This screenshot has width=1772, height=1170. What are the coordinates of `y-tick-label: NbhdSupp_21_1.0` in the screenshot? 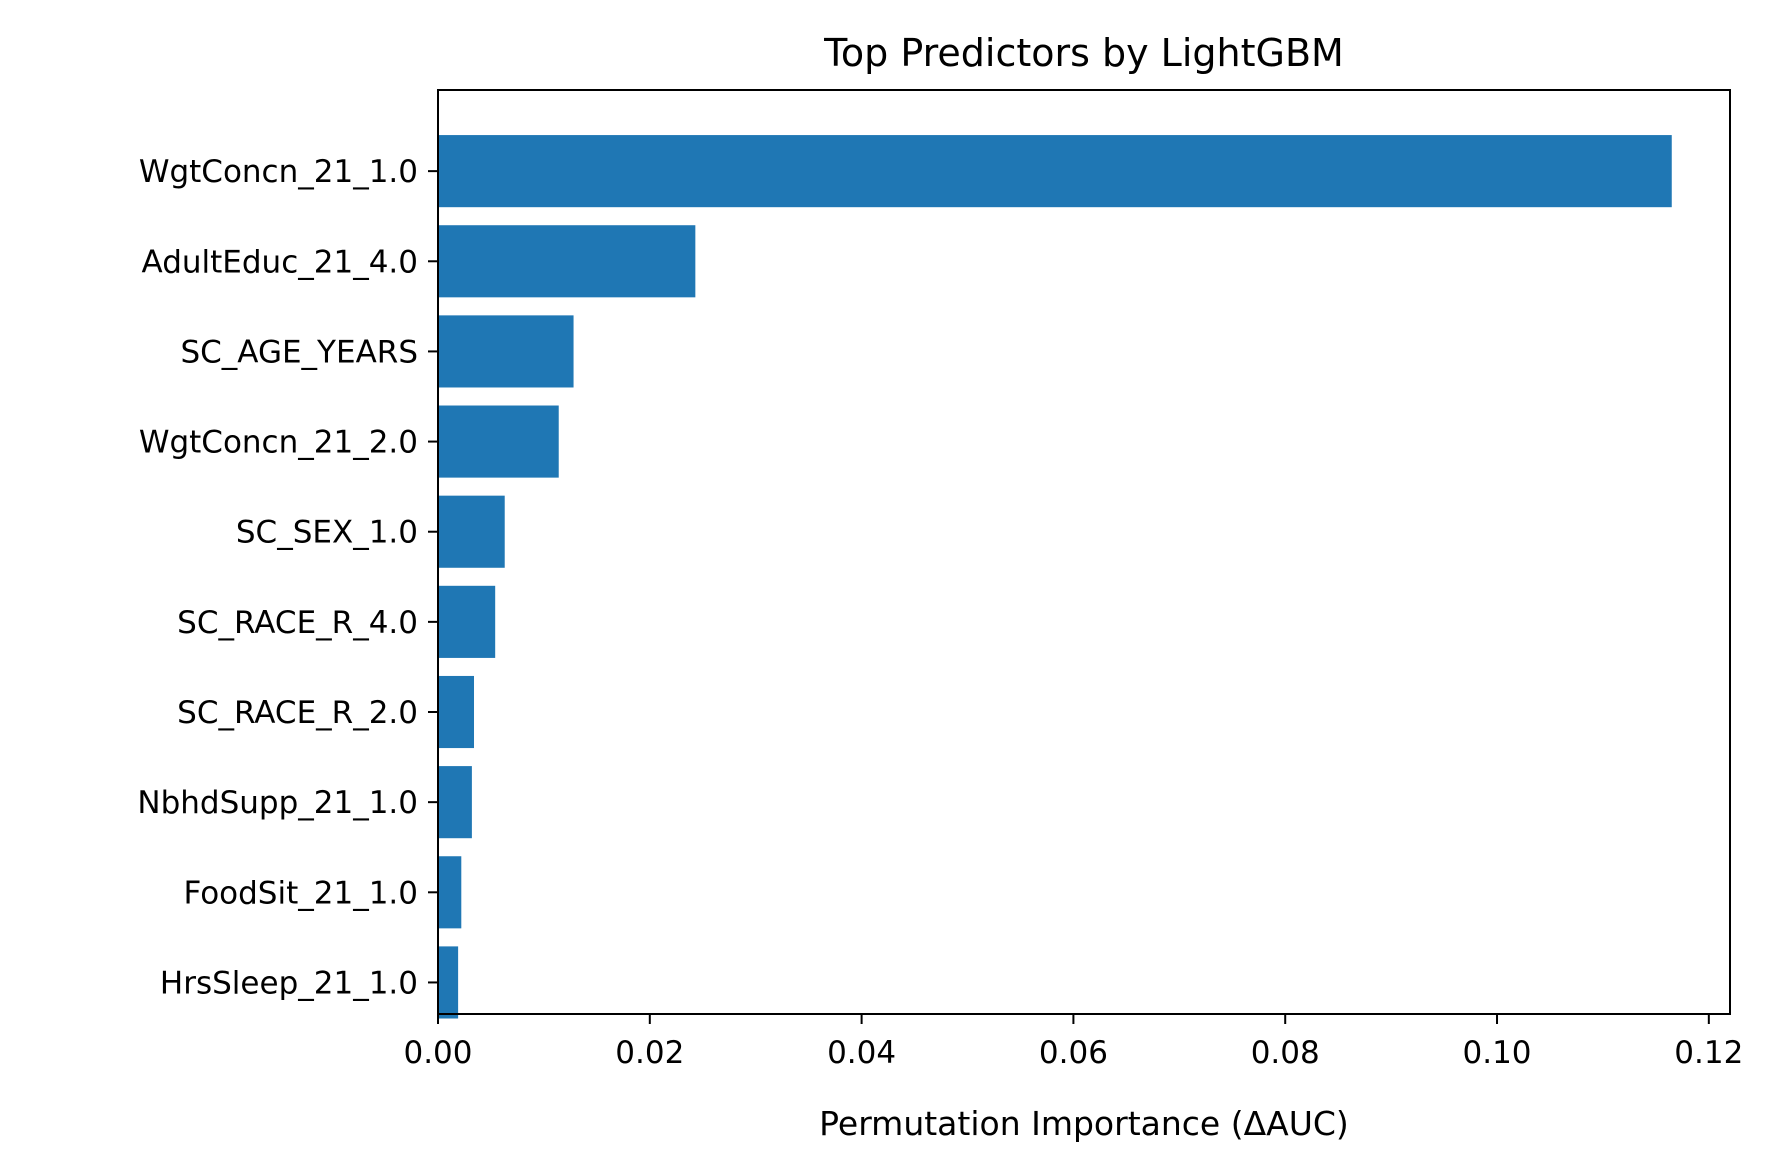 It's located at (277, 803).